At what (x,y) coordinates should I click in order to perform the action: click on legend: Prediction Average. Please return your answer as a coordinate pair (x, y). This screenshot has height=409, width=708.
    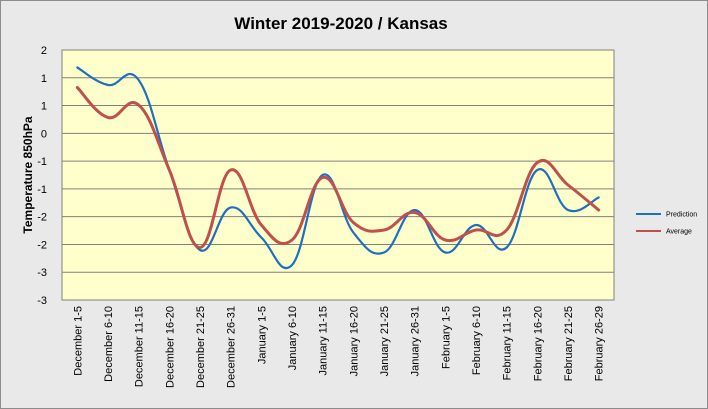
    Looking at the image, I should click on (666, 224).